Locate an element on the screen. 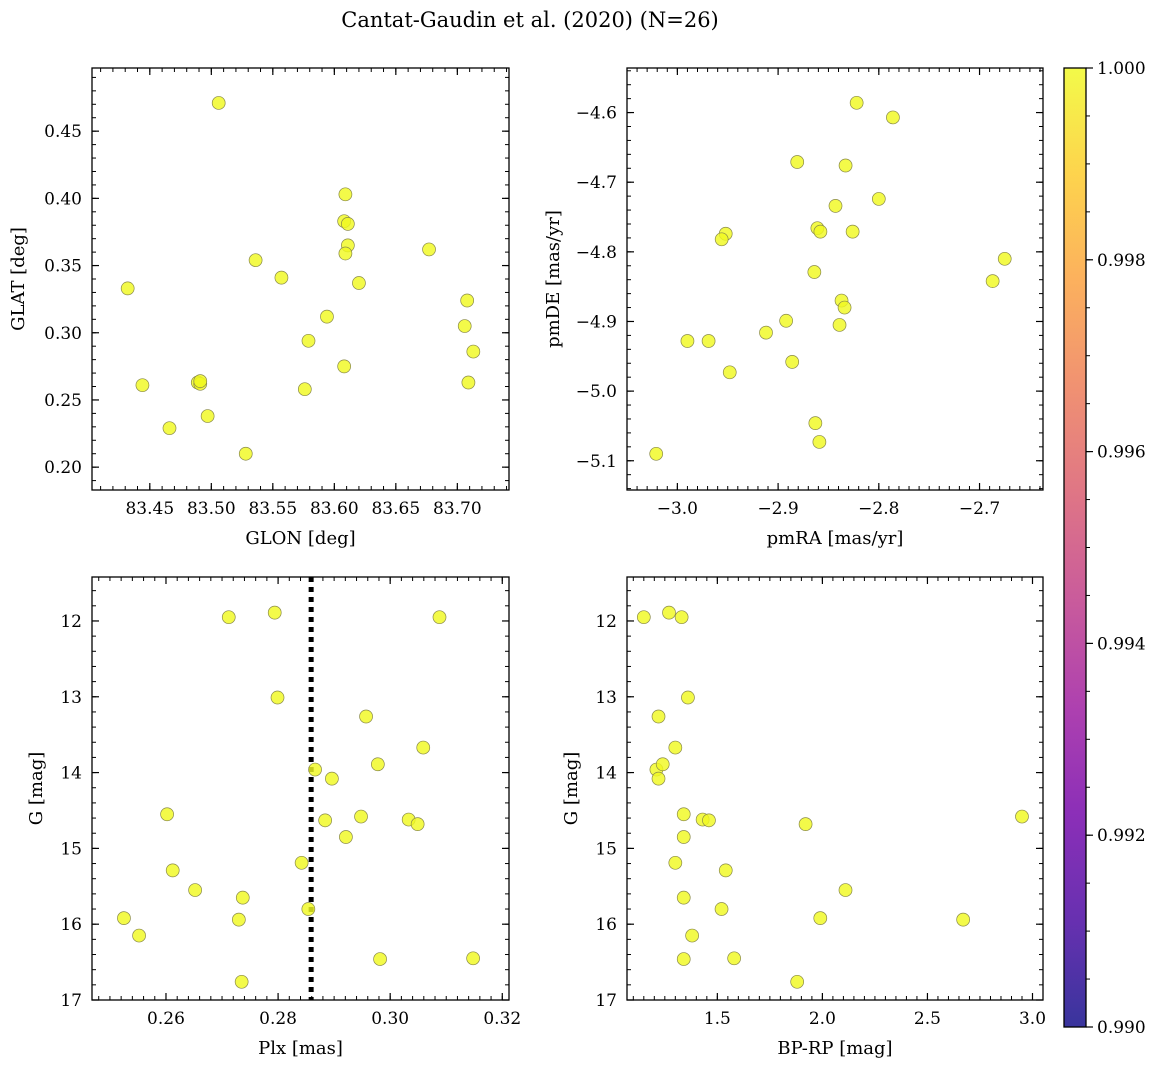  y-tick-label: 0.40 is located at coordinates (63, 199).